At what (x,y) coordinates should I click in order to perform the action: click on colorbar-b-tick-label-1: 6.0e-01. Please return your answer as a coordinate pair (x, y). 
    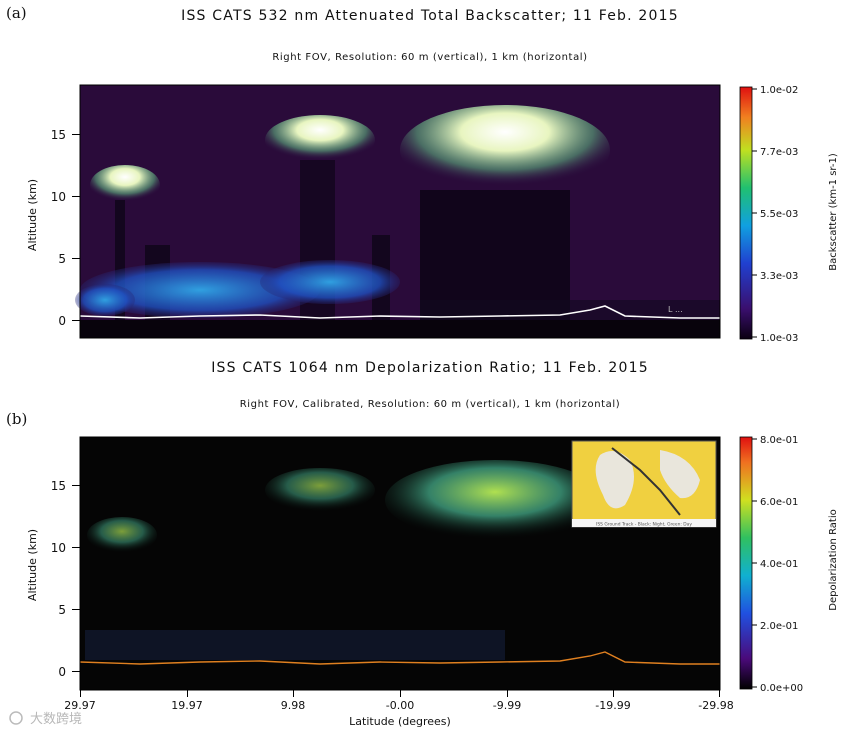
    Looking at the image, I should click on (779, 502).